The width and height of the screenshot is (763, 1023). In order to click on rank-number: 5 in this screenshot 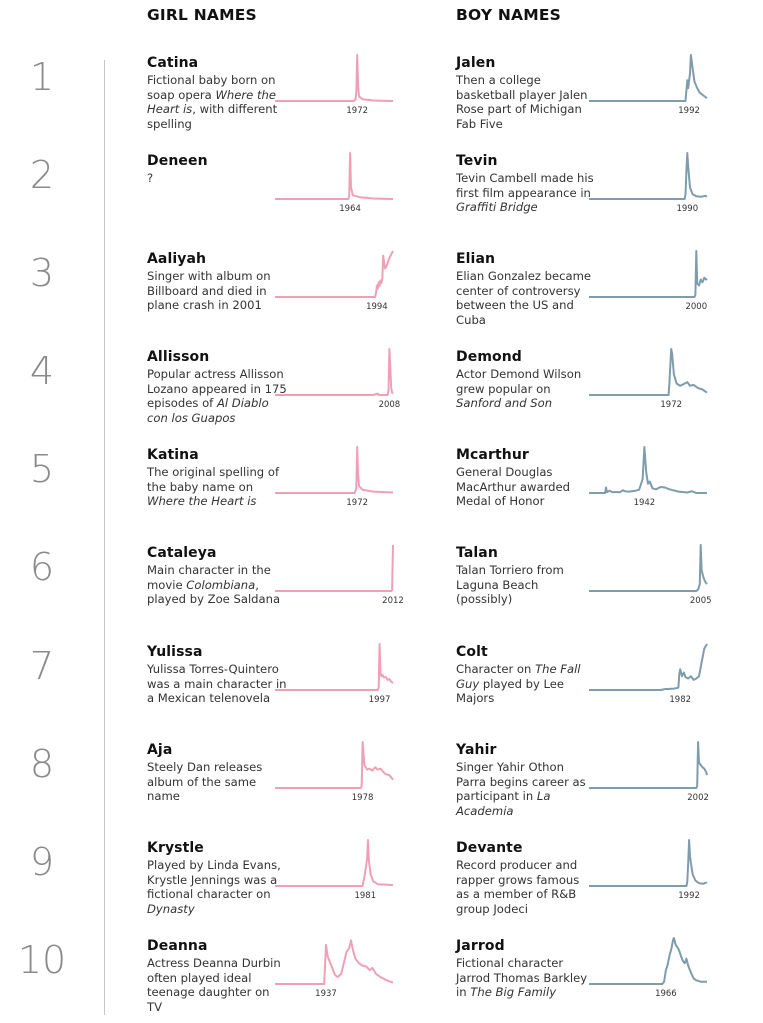, I will do `click(42, 469)`.